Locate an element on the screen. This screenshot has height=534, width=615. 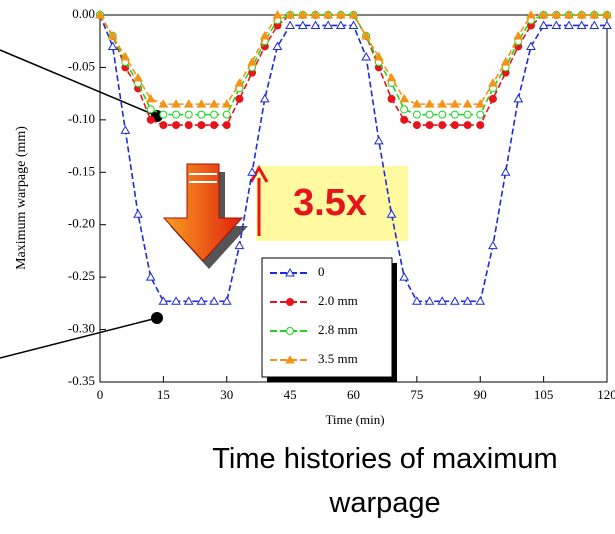
callout-line is located at coordinates (79, 338).